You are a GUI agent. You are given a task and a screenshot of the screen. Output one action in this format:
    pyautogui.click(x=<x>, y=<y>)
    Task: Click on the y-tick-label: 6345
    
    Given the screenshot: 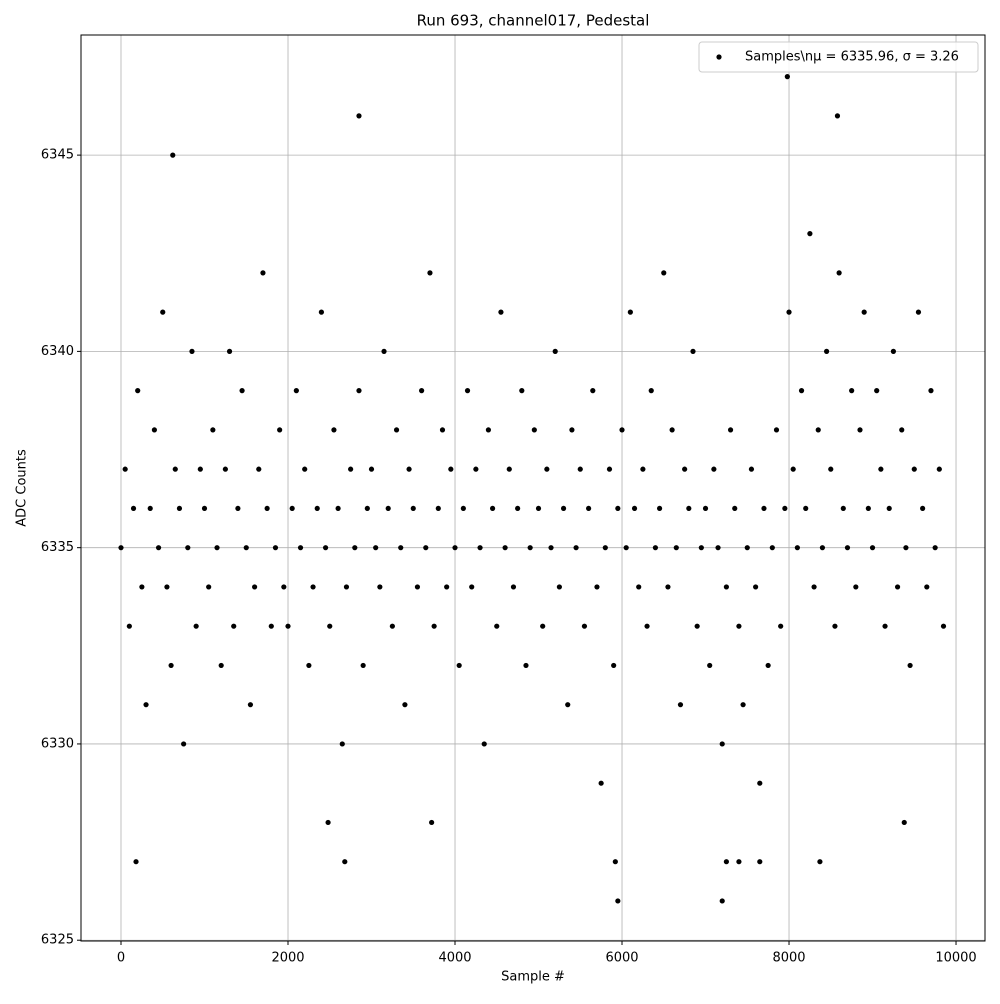 What is the action you would take?
    pyautogui.click(x=57, y=155)
    